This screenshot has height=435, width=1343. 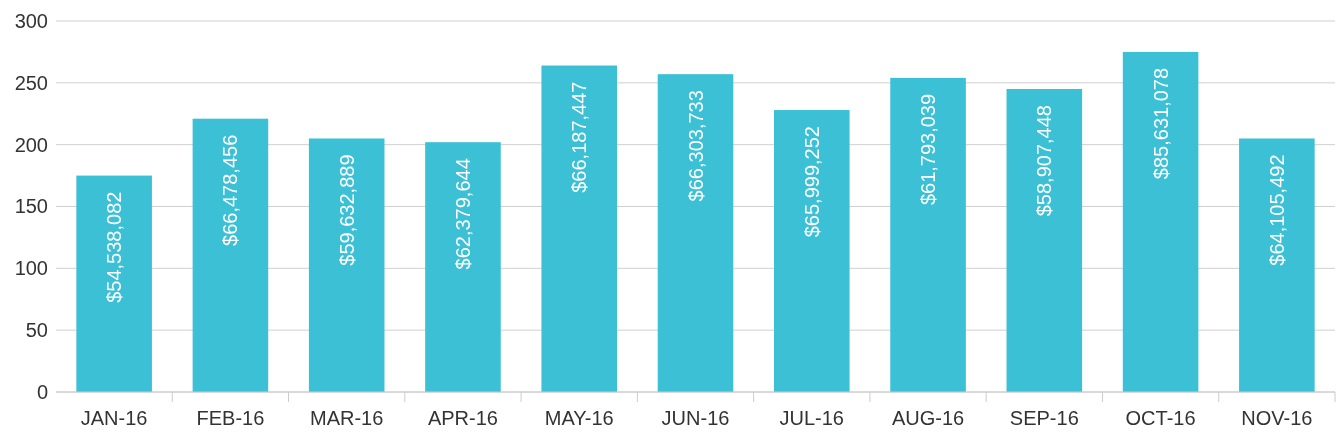 I want to click on x-tick-label: JUN-16, so click(x=695, y=418).